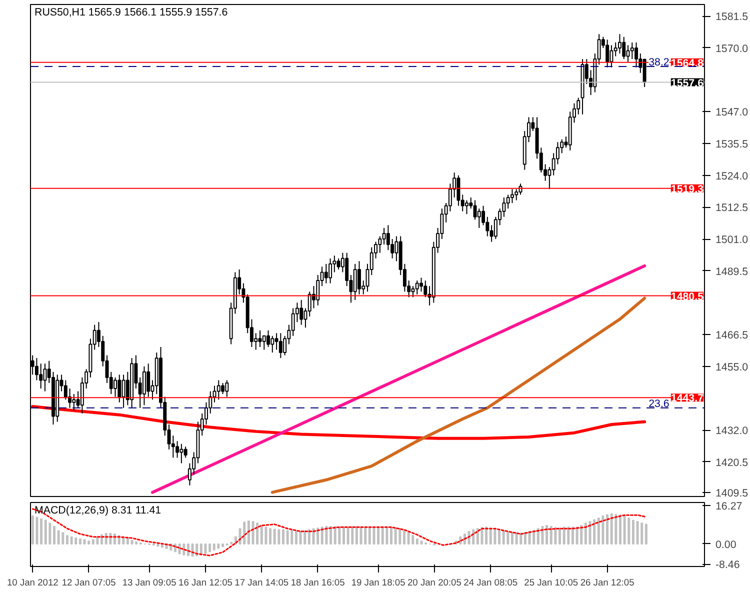 The width and height of the screenshot is (750, 600). What do you see at coordinates (659, 404) in the screenshot?
I see `annotation: 23.6` at bounding box center [659, 404].